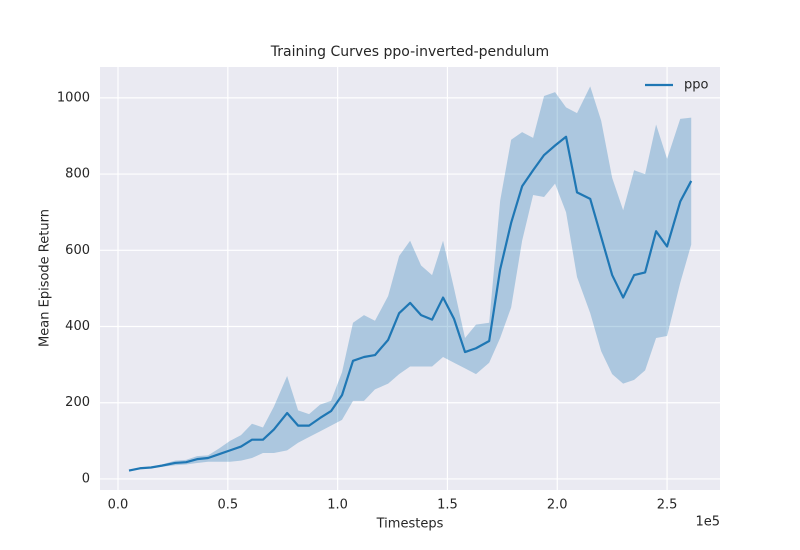  What do you see at coordinates (667, 505) in the screenshot?
I see `x-tick-label: 2.5` at bounding box center [667, 505].